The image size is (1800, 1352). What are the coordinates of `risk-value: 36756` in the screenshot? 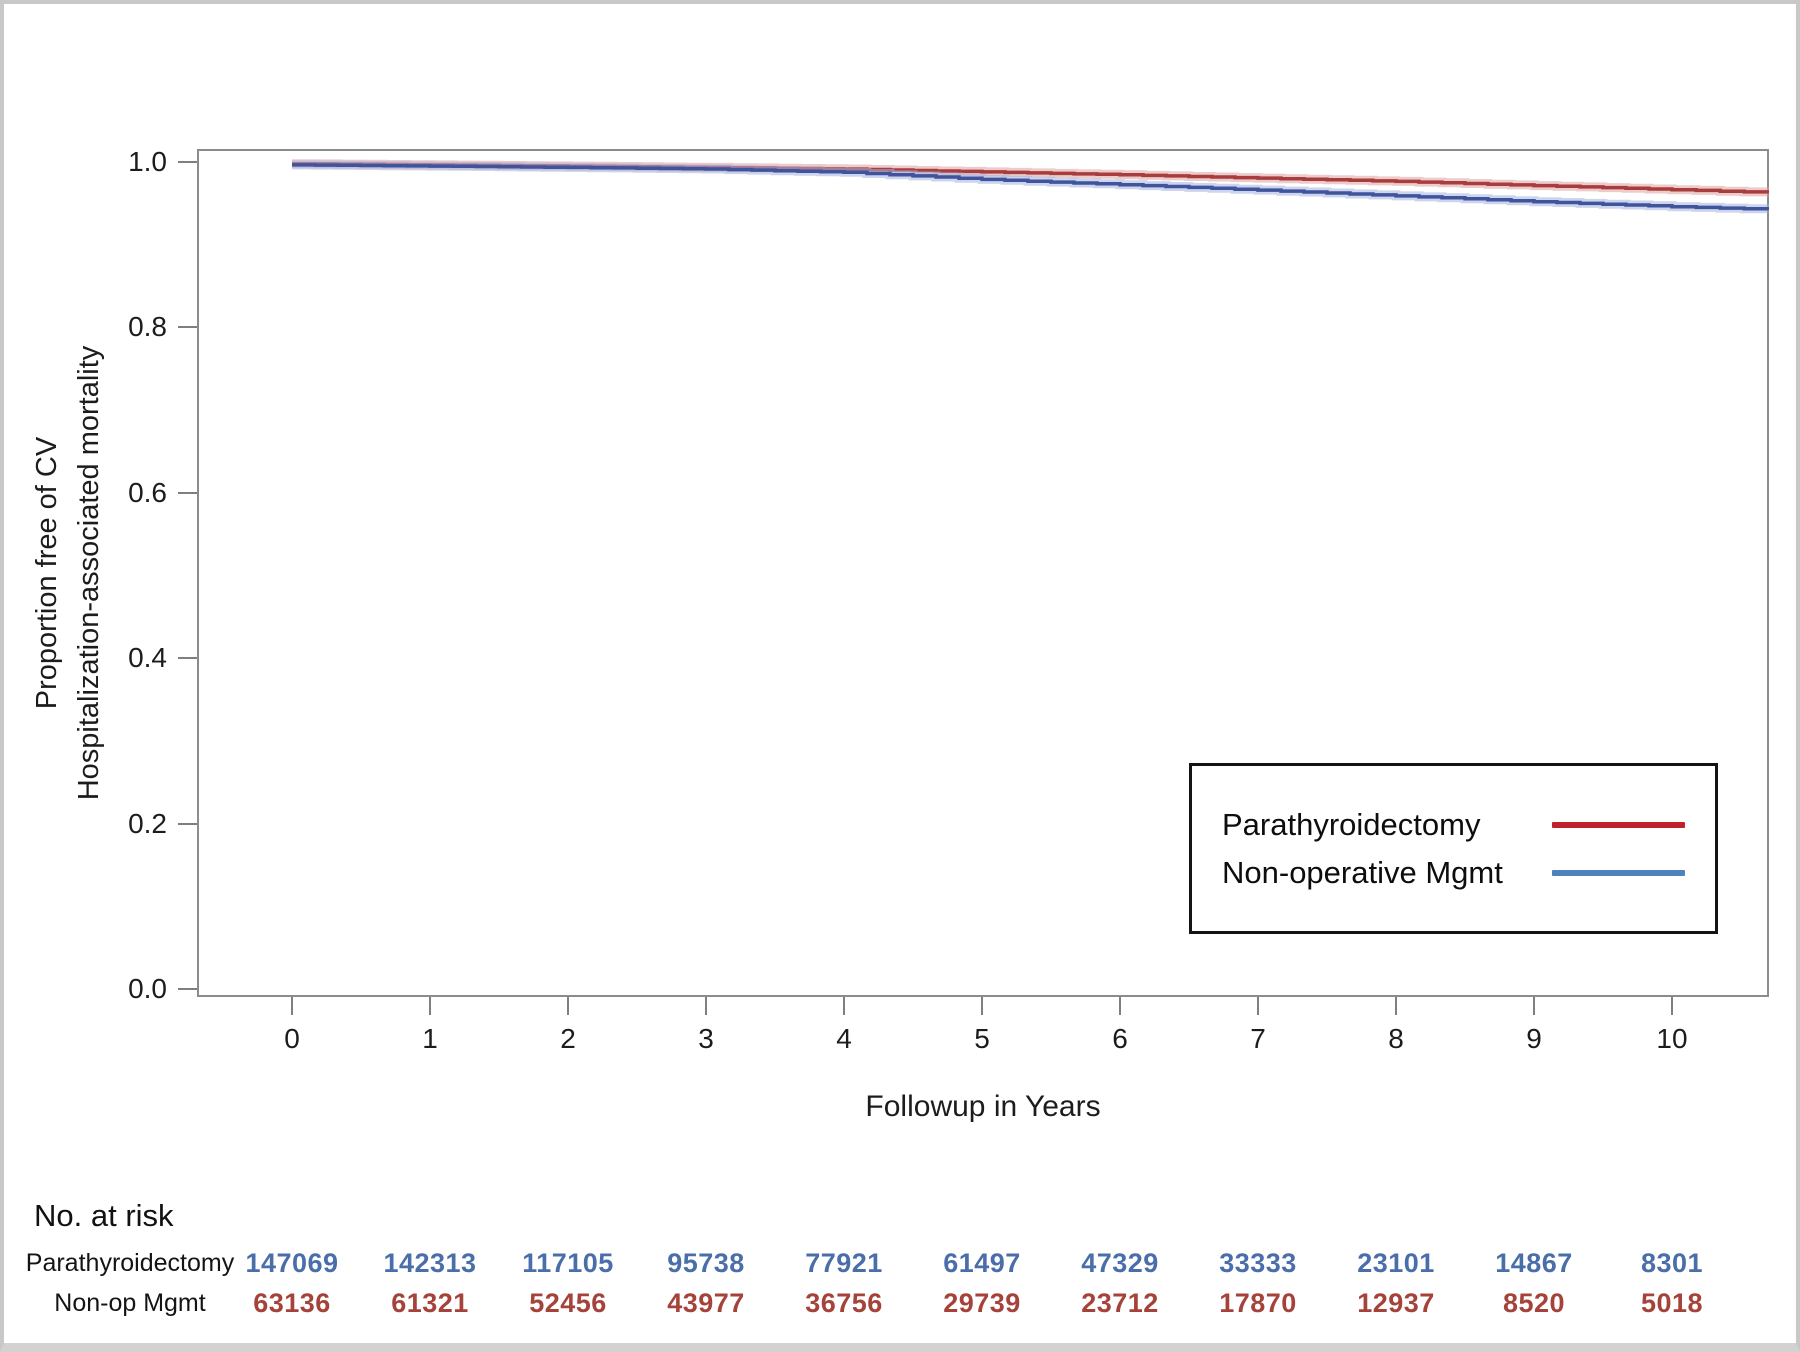 It's located at (844, 1303).